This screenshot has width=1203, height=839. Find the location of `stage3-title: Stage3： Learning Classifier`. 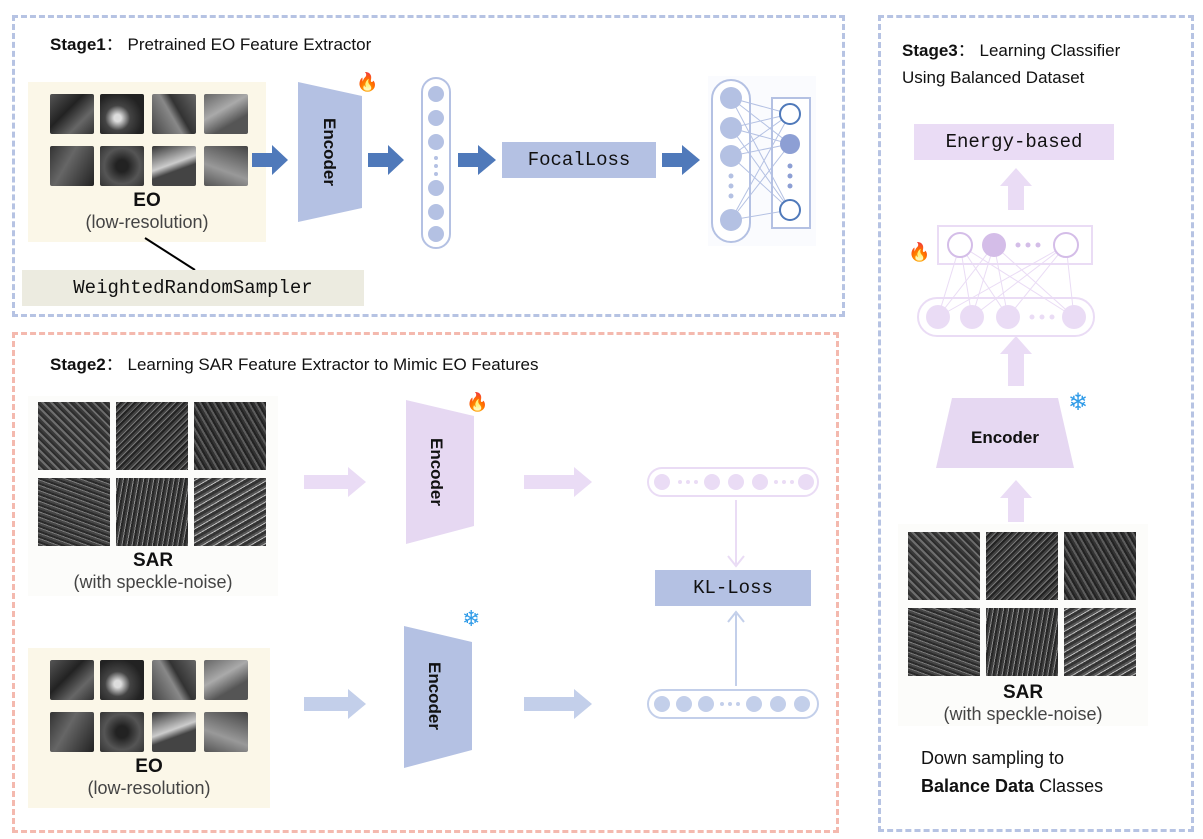

stage3-title: Stage3： Learning Classifier is located at coordinates (1011, 50).